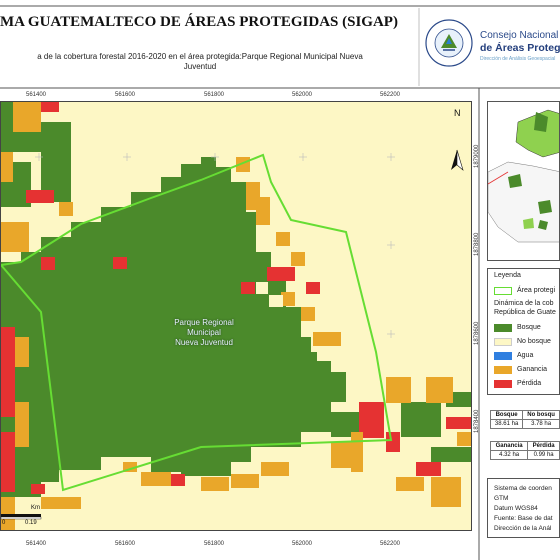 The width and height of the screenshot is (560, 560). What do you see at coordinates (200, 66) in the screenshot?
I see `subtitle-line-2: Juventud` at bounding box center [200, 66].